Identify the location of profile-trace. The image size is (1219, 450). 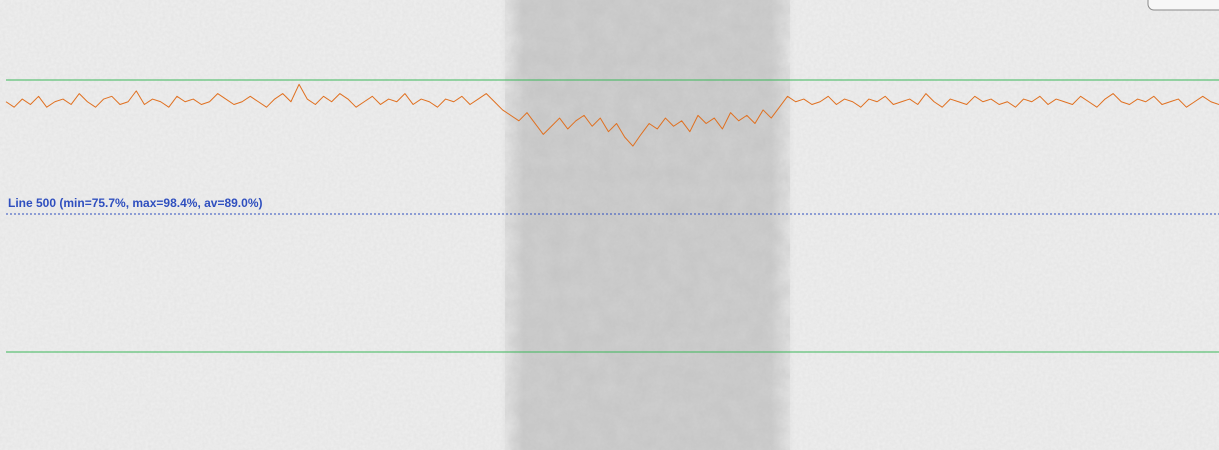
(612, 115).